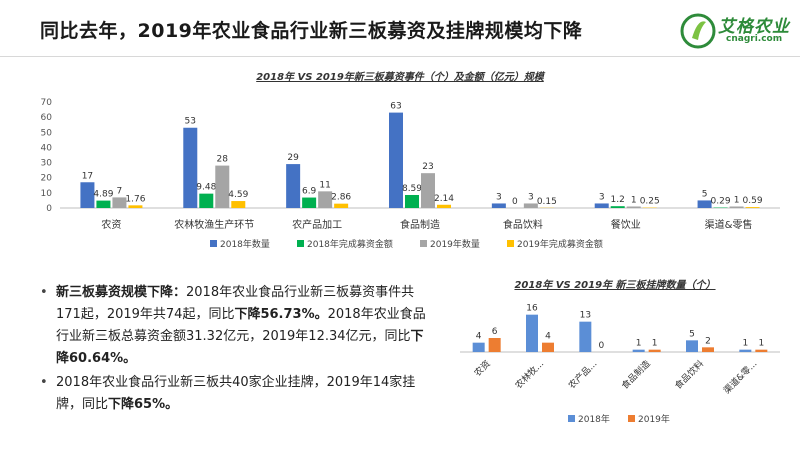 The width and height of the screenshot is (800, 450). What do you see at coordinates (350, 244) in the screenshot?
I see `chart1-legend-label: 2018年完成募资金额` at bounding box center [350, 244].